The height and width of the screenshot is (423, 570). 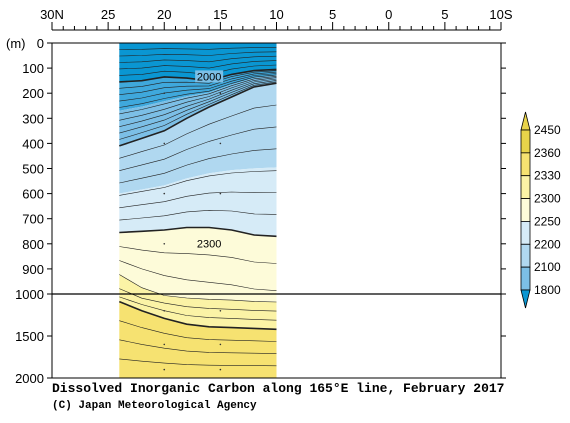 What do you see at coordinates (276, 14) in the screenshot?
I see `x-tick-label: 10` at bounding box center [276, 14].